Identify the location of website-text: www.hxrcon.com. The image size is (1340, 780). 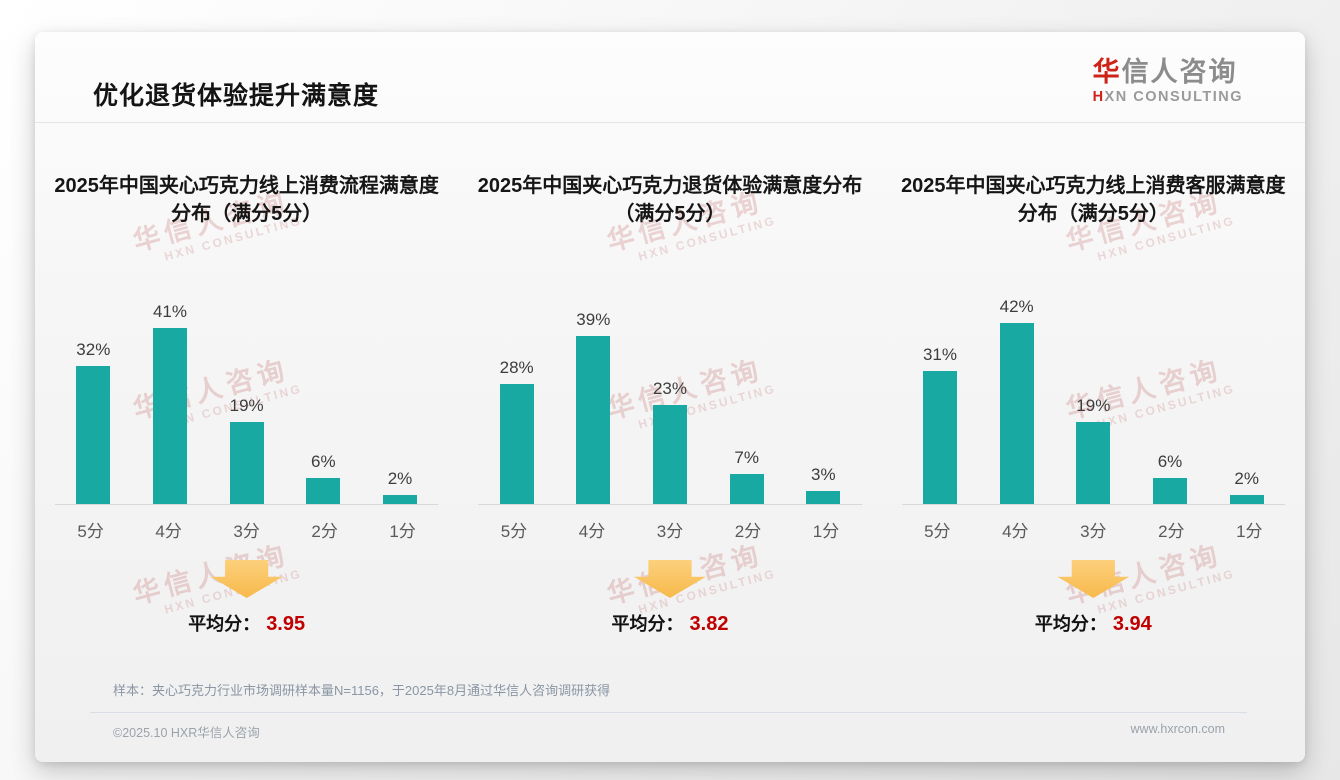
(1177, 729).